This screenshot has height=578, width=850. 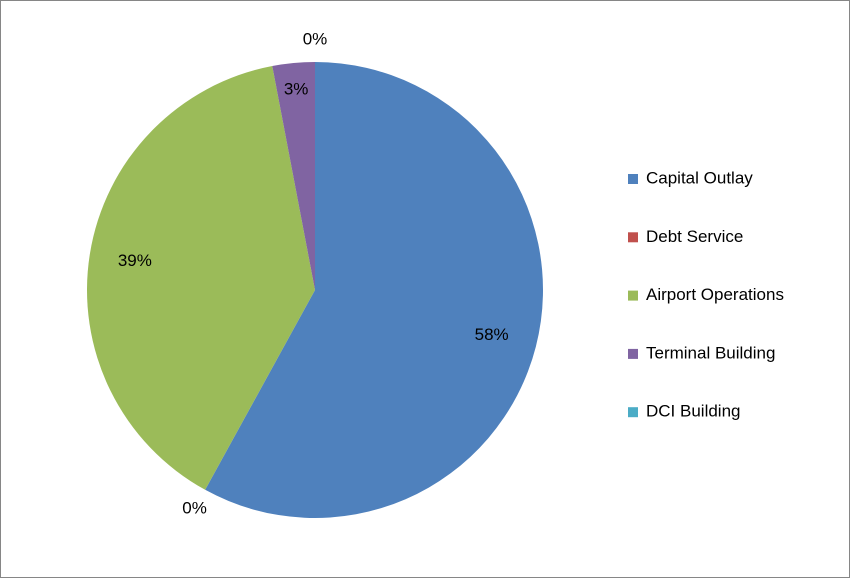 I want to click on legend-label: Debt Service, so click(x=694, y=236).